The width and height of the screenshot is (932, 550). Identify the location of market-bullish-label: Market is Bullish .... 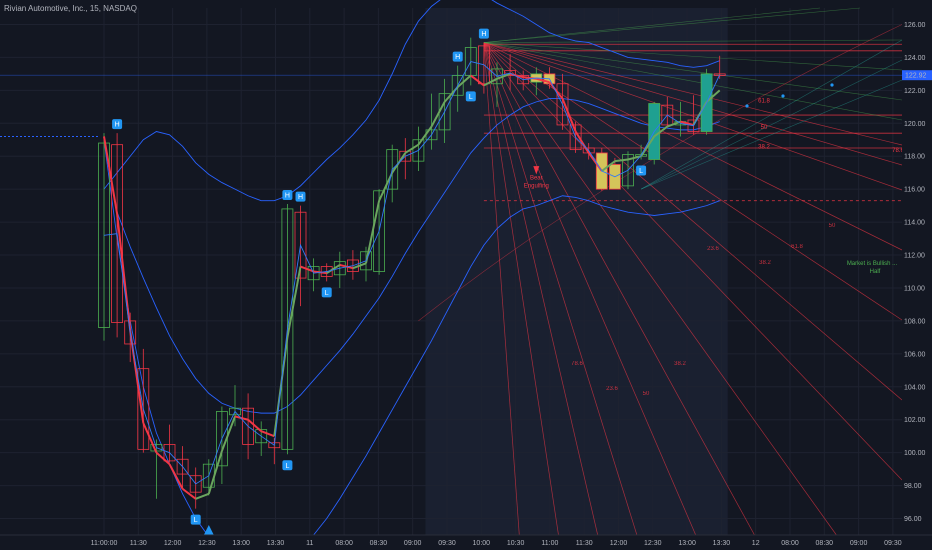
(872, 264).